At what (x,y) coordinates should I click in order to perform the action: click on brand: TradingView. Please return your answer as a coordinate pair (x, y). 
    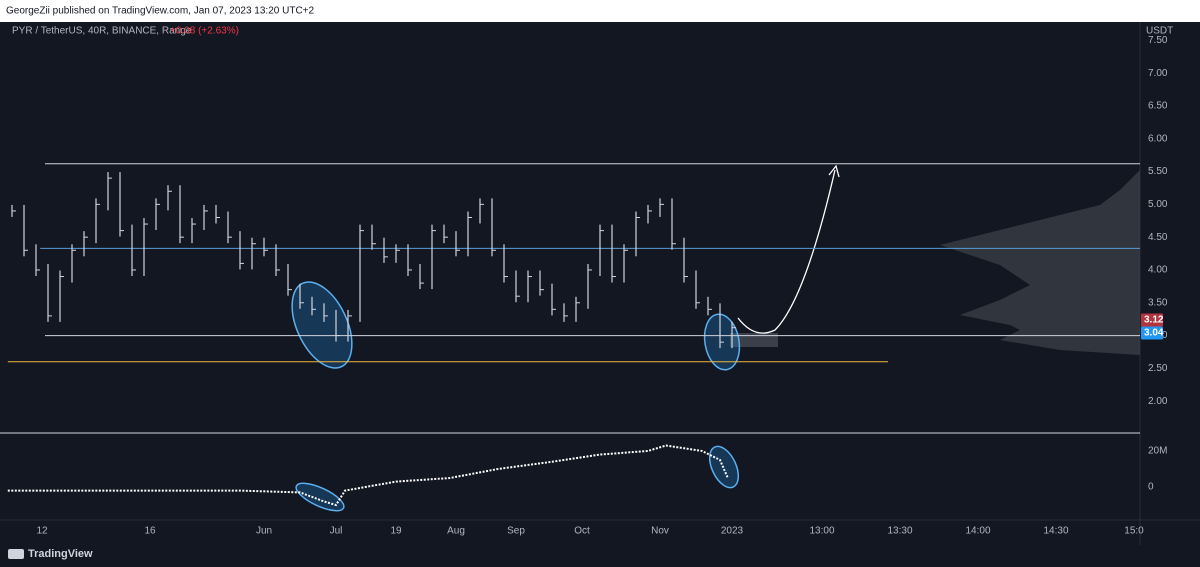
    Looking at the image, I should click on (60, 554).